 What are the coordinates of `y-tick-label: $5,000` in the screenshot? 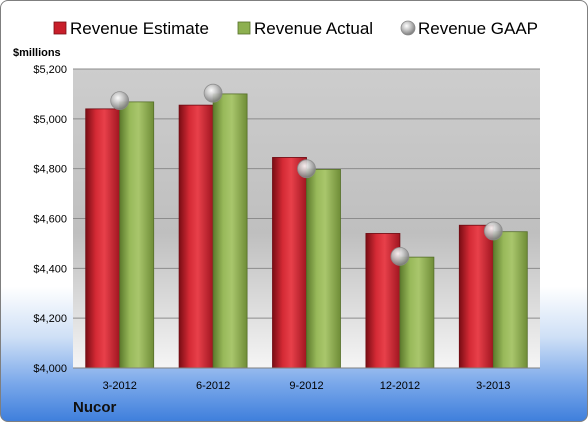 It's located at (50, 120).